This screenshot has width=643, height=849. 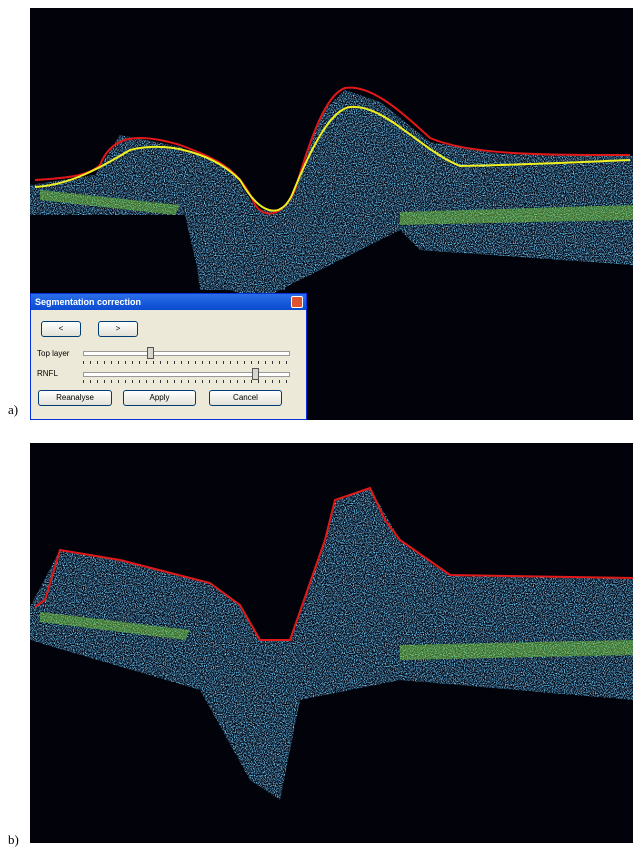 I want to click on title-text: Segmentation correction, so click(x=88, y=302).